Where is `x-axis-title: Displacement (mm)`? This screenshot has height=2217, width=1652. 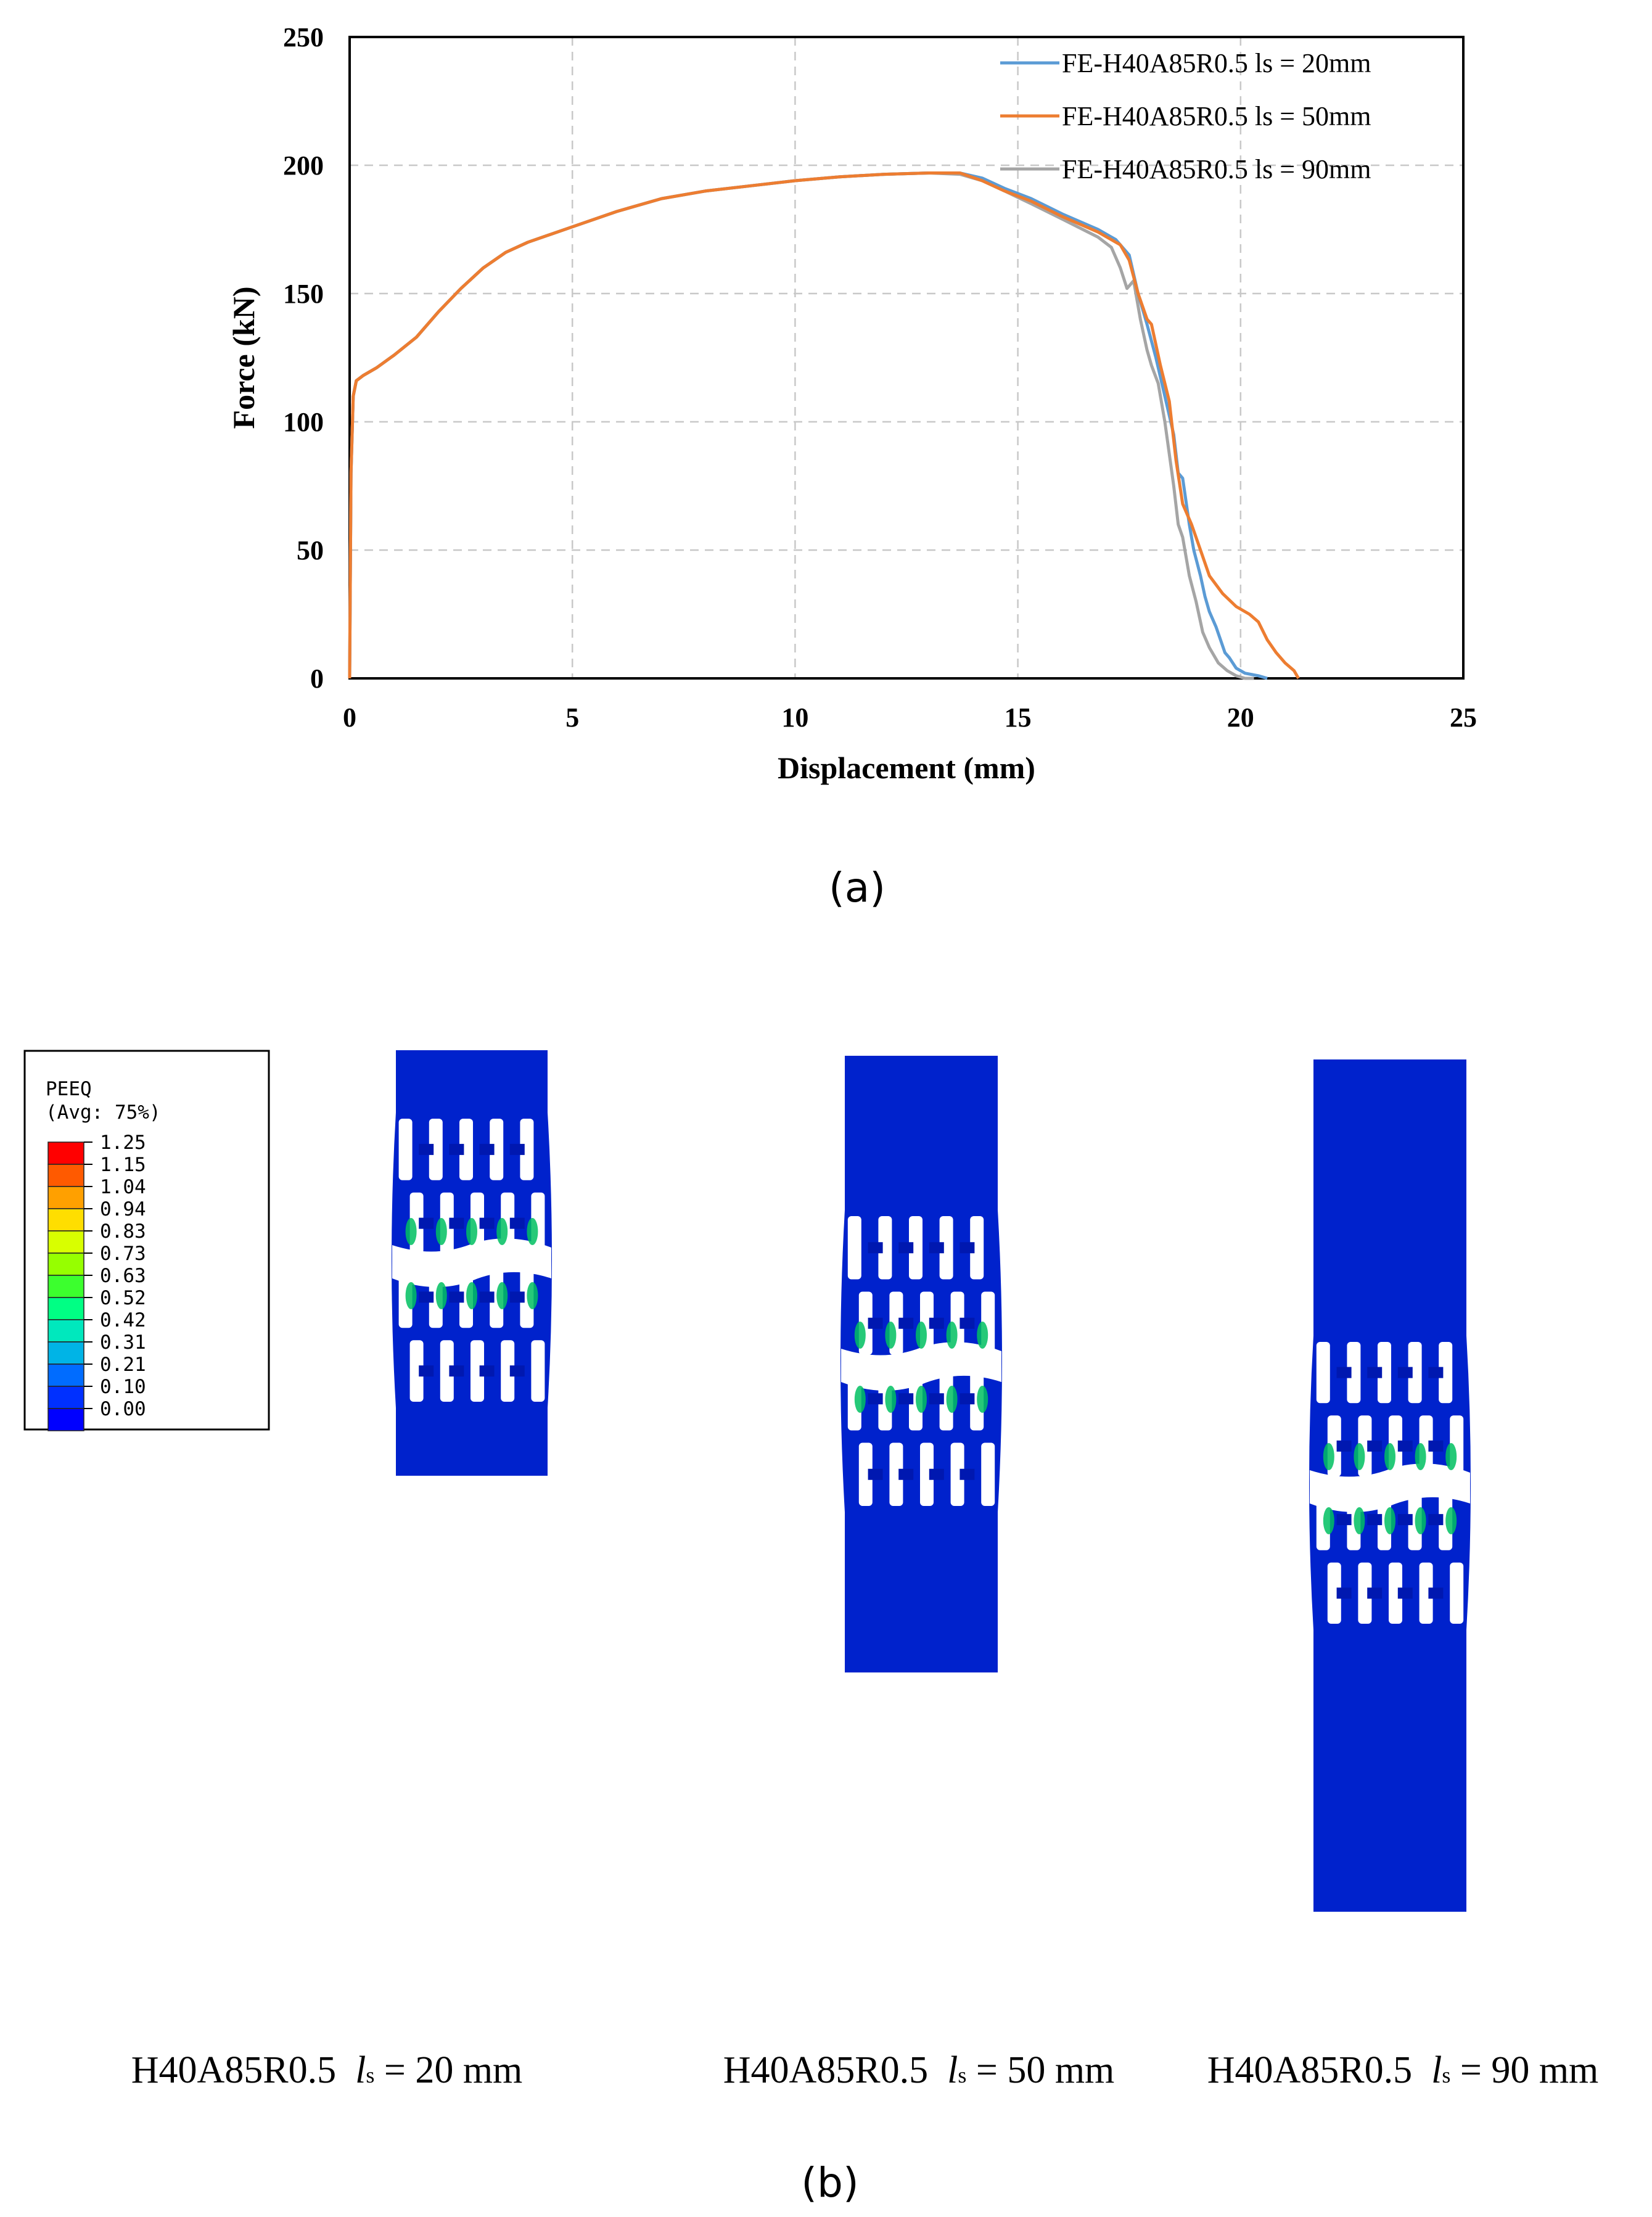 x-axis-title: Displacement (mm) is located at coordinates (906, 768).